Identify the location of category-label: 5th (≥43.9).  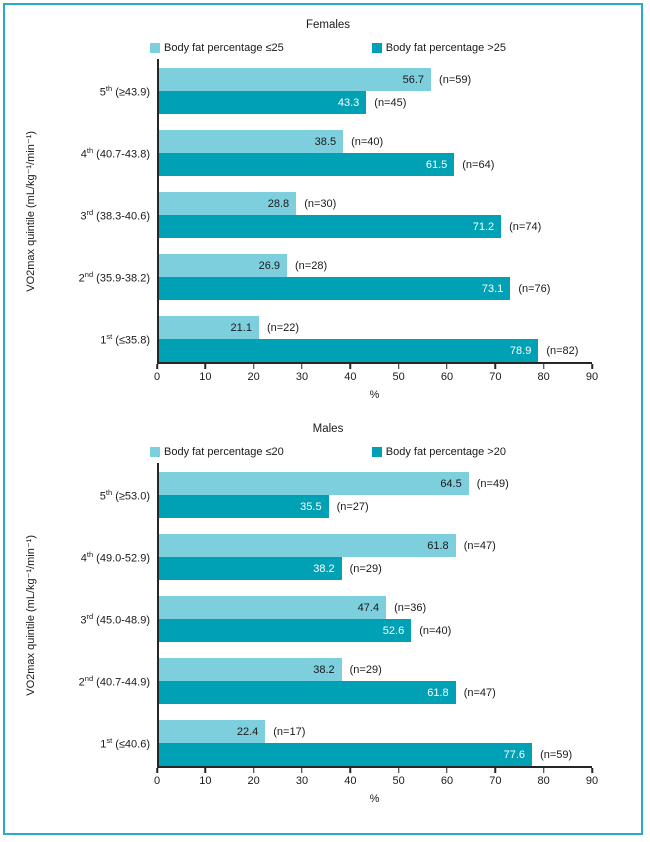
(124, 91).